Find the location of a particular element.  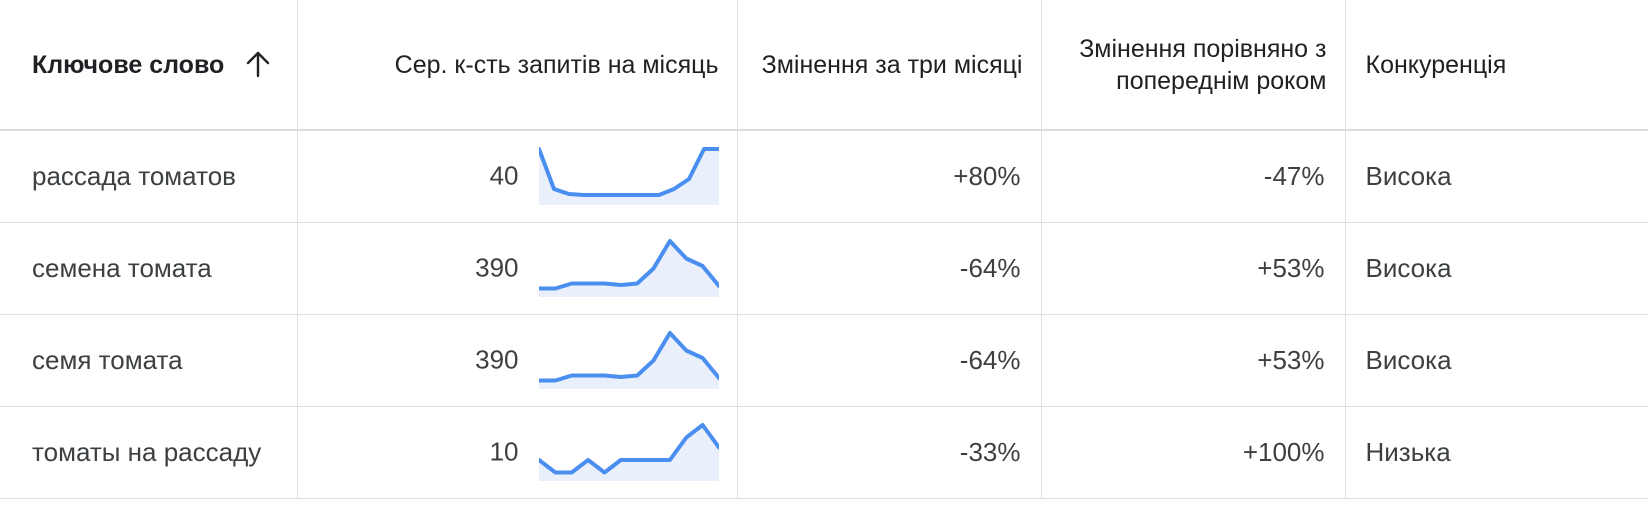

three-month-change-cell: -33% is located at coordinates (889, 452).